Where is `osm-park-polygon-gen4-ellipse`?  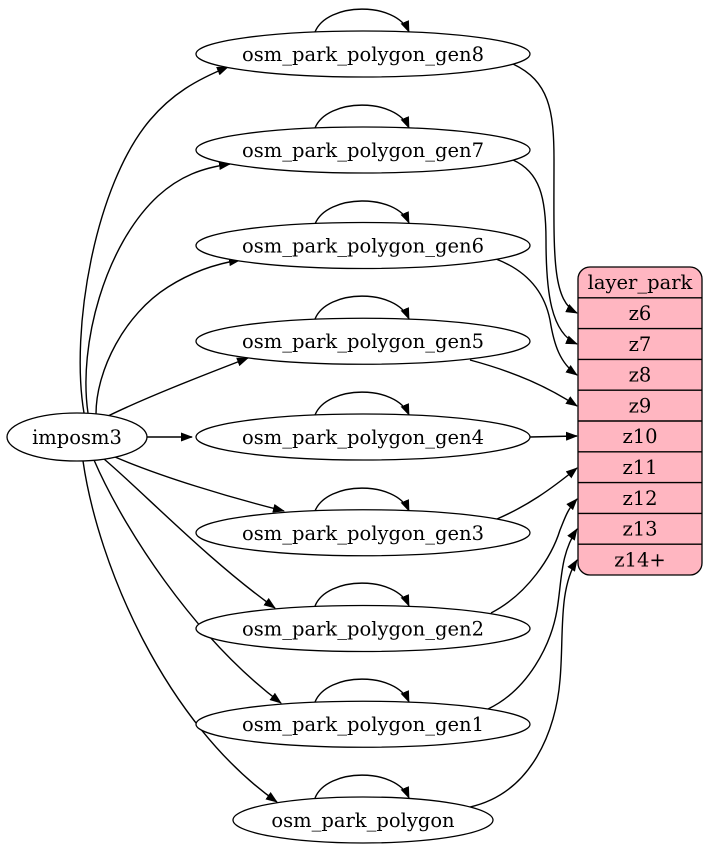 osm-park-polygon-gen4-ellipse is located at coordinates (363, 437).